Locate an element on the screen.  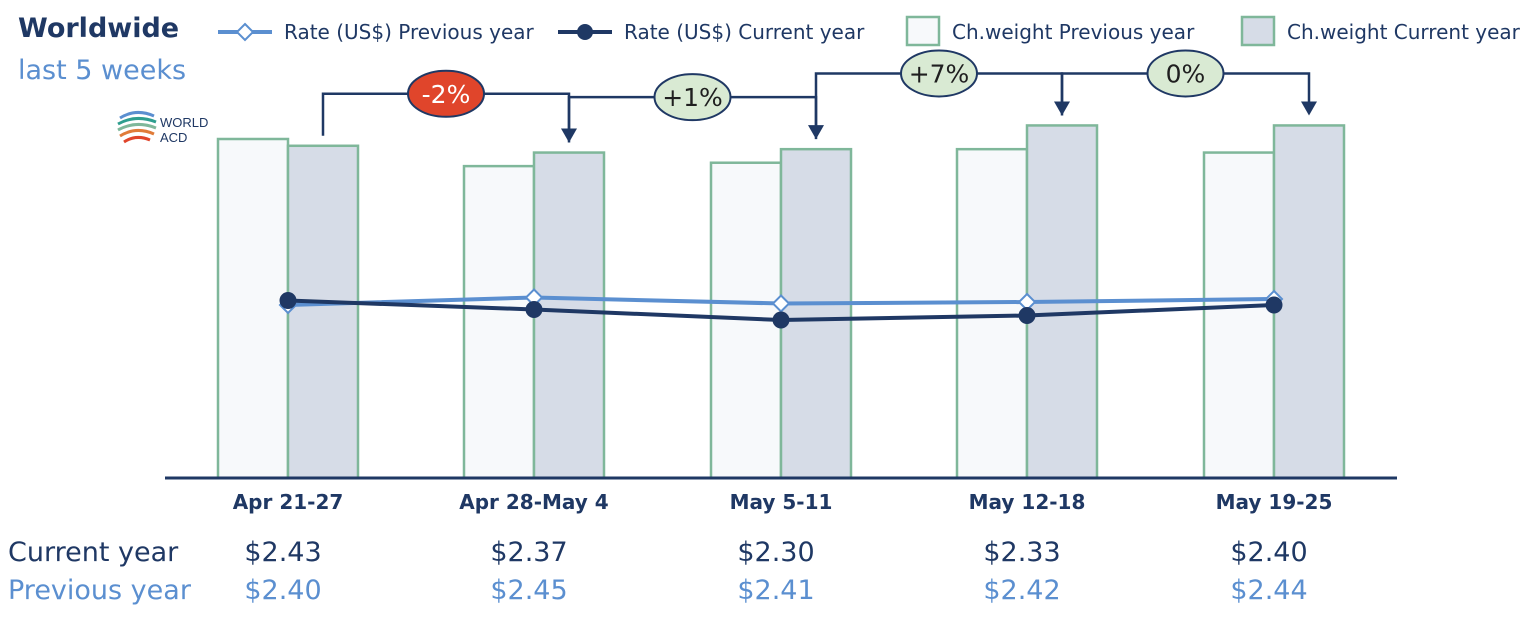
x-tick-label: May 12-18 is located at coordinates (1027, 502).